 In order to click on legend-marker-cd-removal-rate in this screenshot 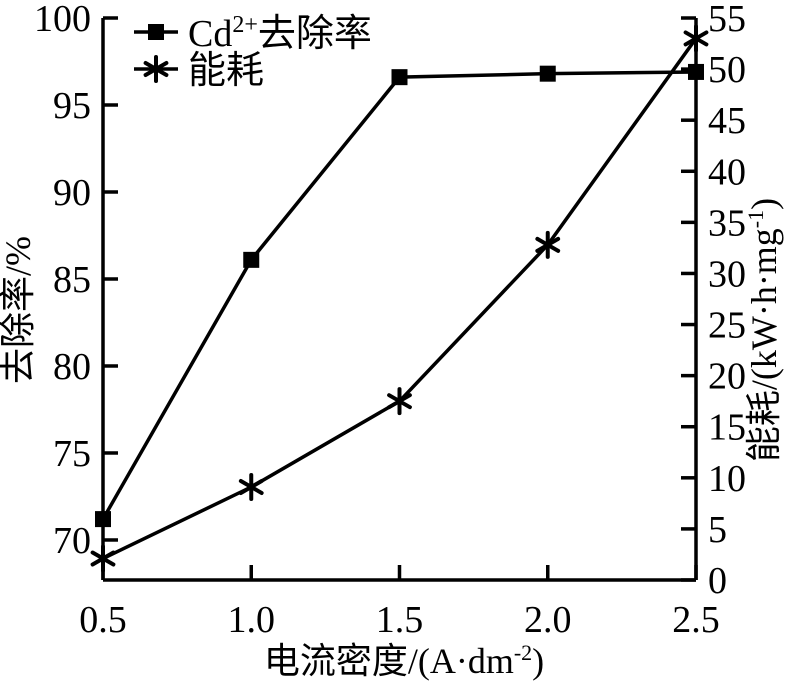, I will do `click(156, 32)`.